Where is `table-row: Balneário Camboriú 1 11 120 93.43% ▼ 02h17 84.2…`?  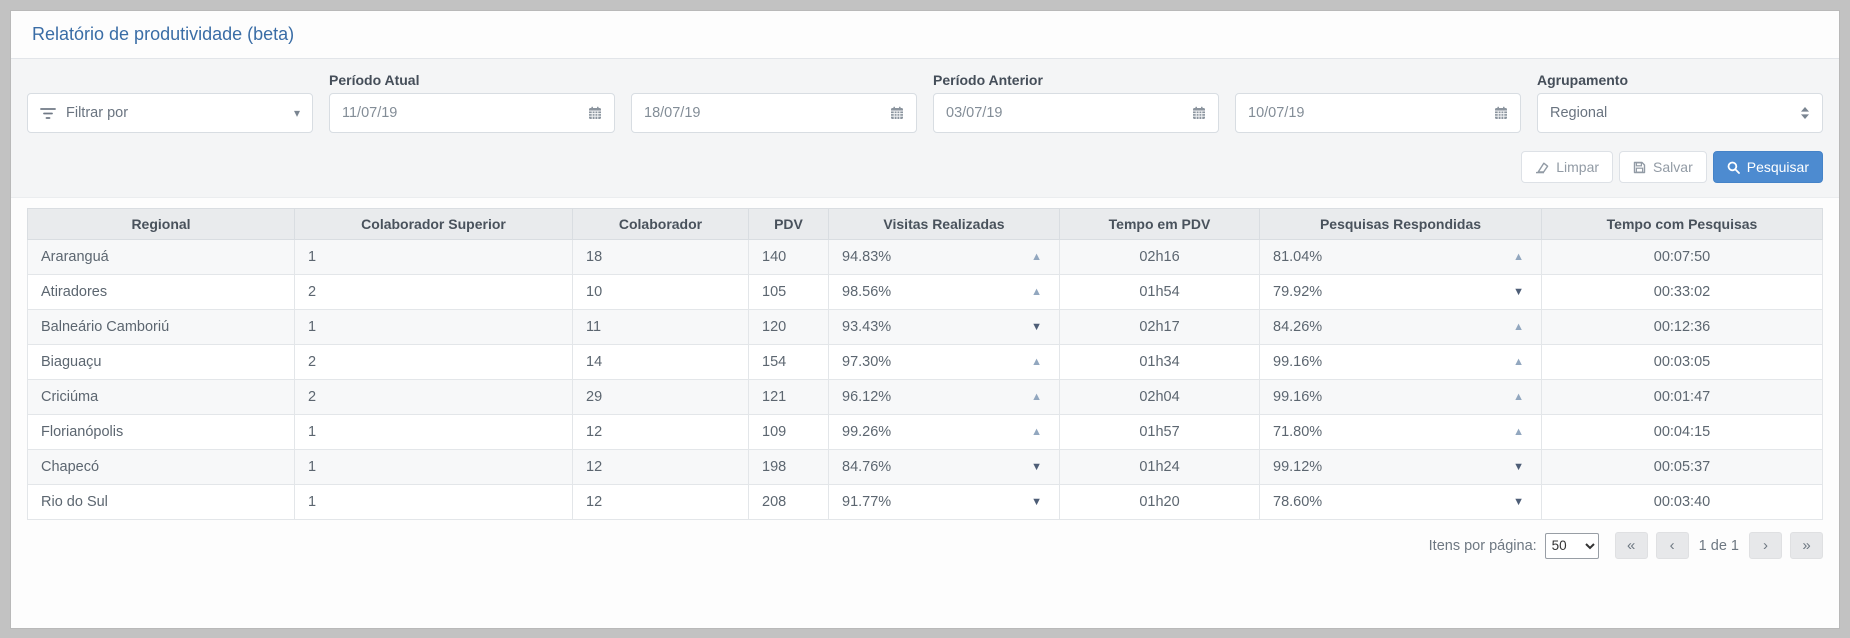
table-row: Balneário Camboriú 1 11 120 93.43% ▼ 02h17 84.2… is located at coordinates (925, 327).